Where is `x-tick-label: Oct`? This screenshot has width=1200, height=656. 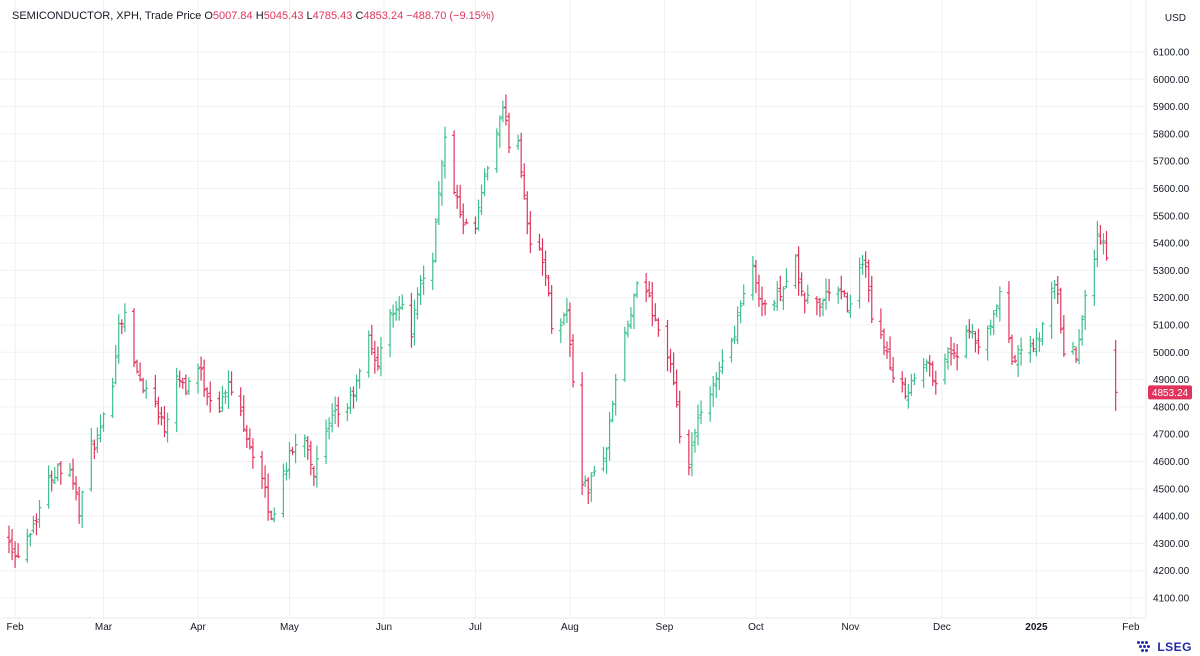 x-tick-label: Oct is located at coordinates (756, 627).